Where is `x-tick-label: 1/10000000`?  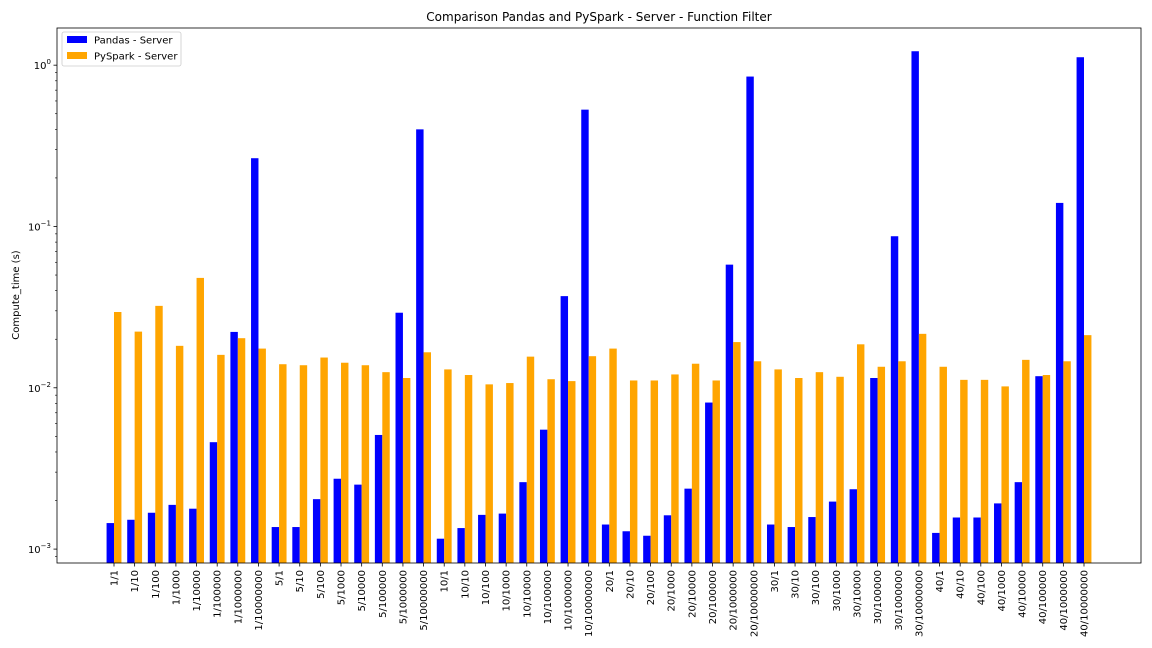
x-tick-label: 1/10000000 is located at coordinates (259, 600).